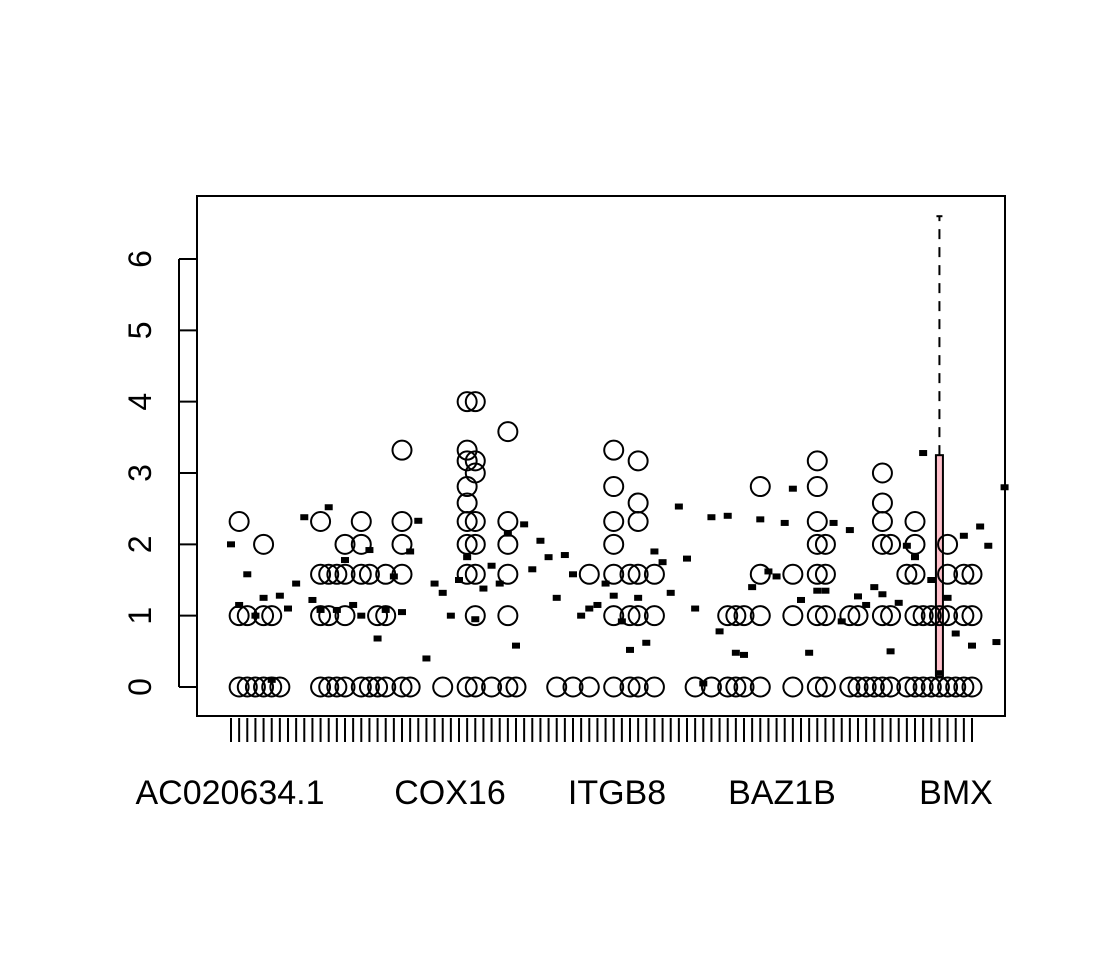 Image resolution: width=1107 pixels, height=962 pixels. Describe the element at coordinates (140, 330) in the screenshot. I see `y-tick-label: 5` at that location.